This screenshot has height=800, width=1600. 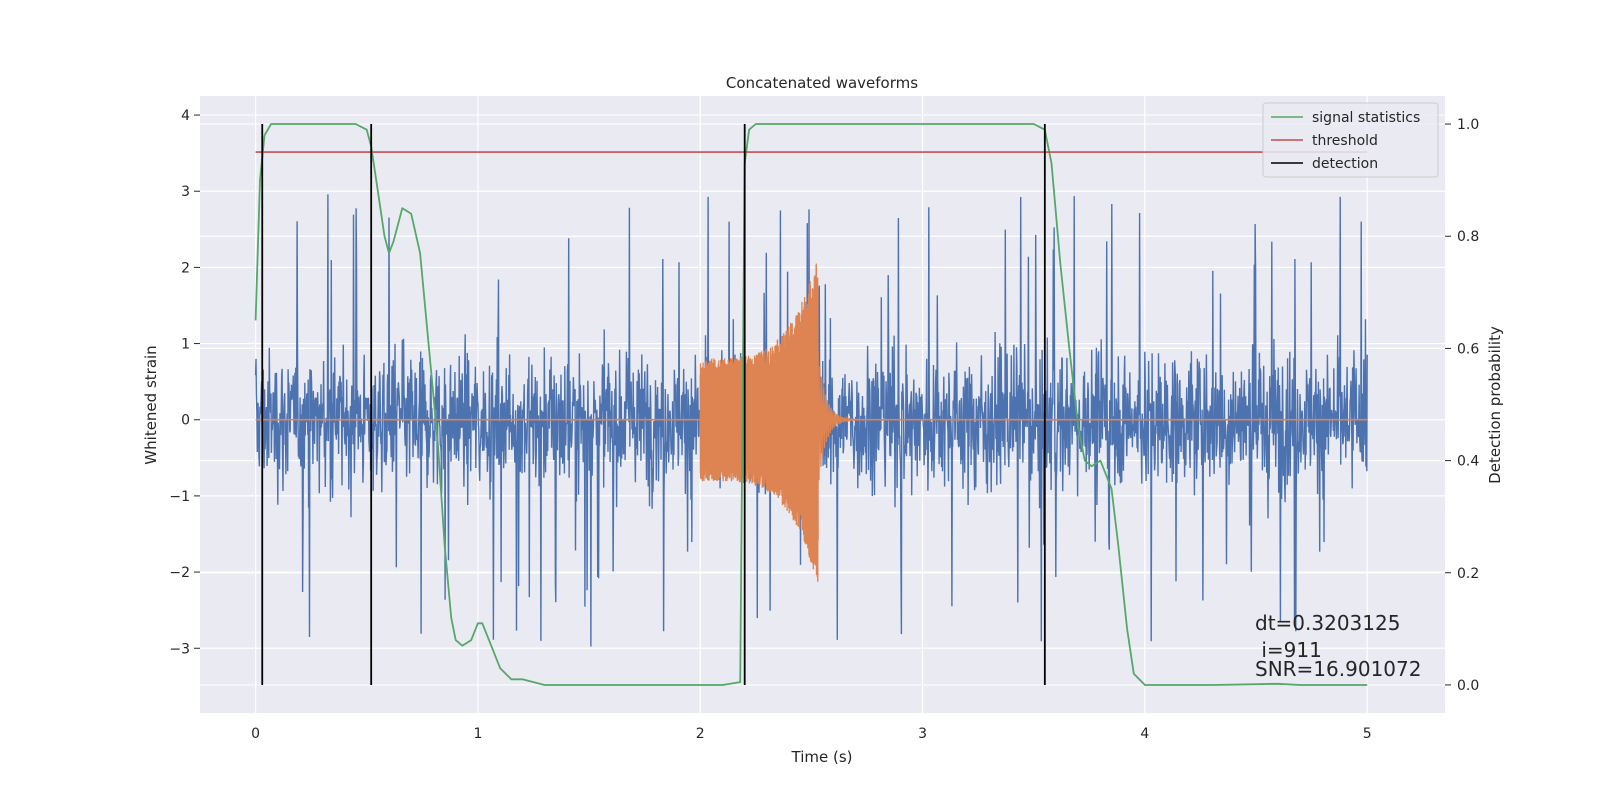 What do you see at coordinates (185, 345) in the screenshot?
I see `y-tick-label: 1` at bounding box center [185, 345].